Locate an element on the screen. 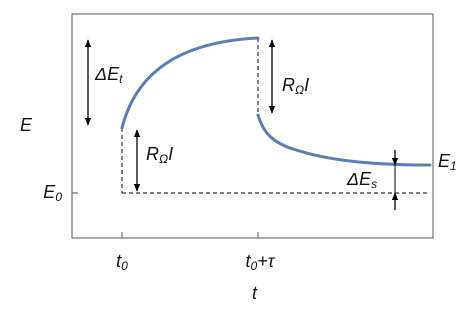 This screenshot has width=473, height=310. label-sub: t is located at coordinates (121, 79).